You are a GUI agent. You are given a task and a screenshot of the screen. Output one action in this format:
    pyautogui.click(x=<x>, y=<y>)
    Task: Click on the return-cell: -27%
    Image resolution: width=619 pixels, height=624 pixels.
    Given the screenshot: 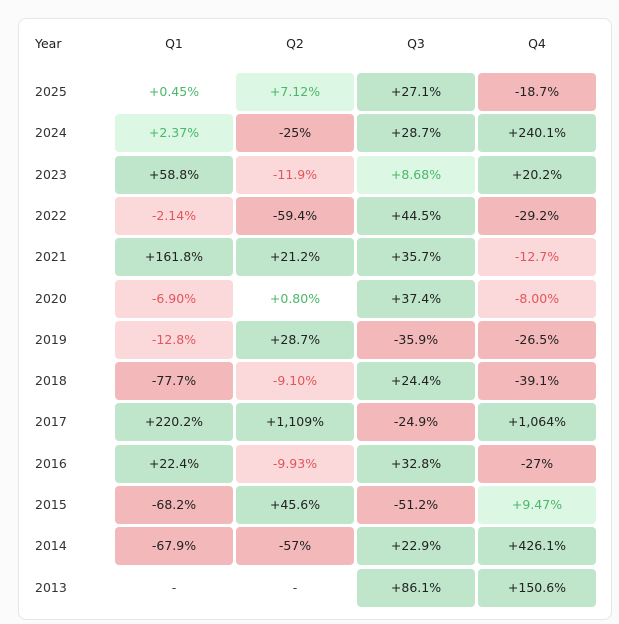 What is the action you would take?
    pyautogui.click(x=537, y=463)
    